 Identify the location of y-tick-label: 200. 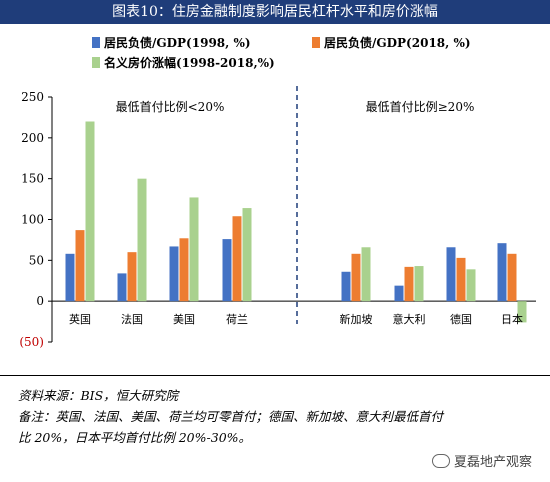
(32, 138).